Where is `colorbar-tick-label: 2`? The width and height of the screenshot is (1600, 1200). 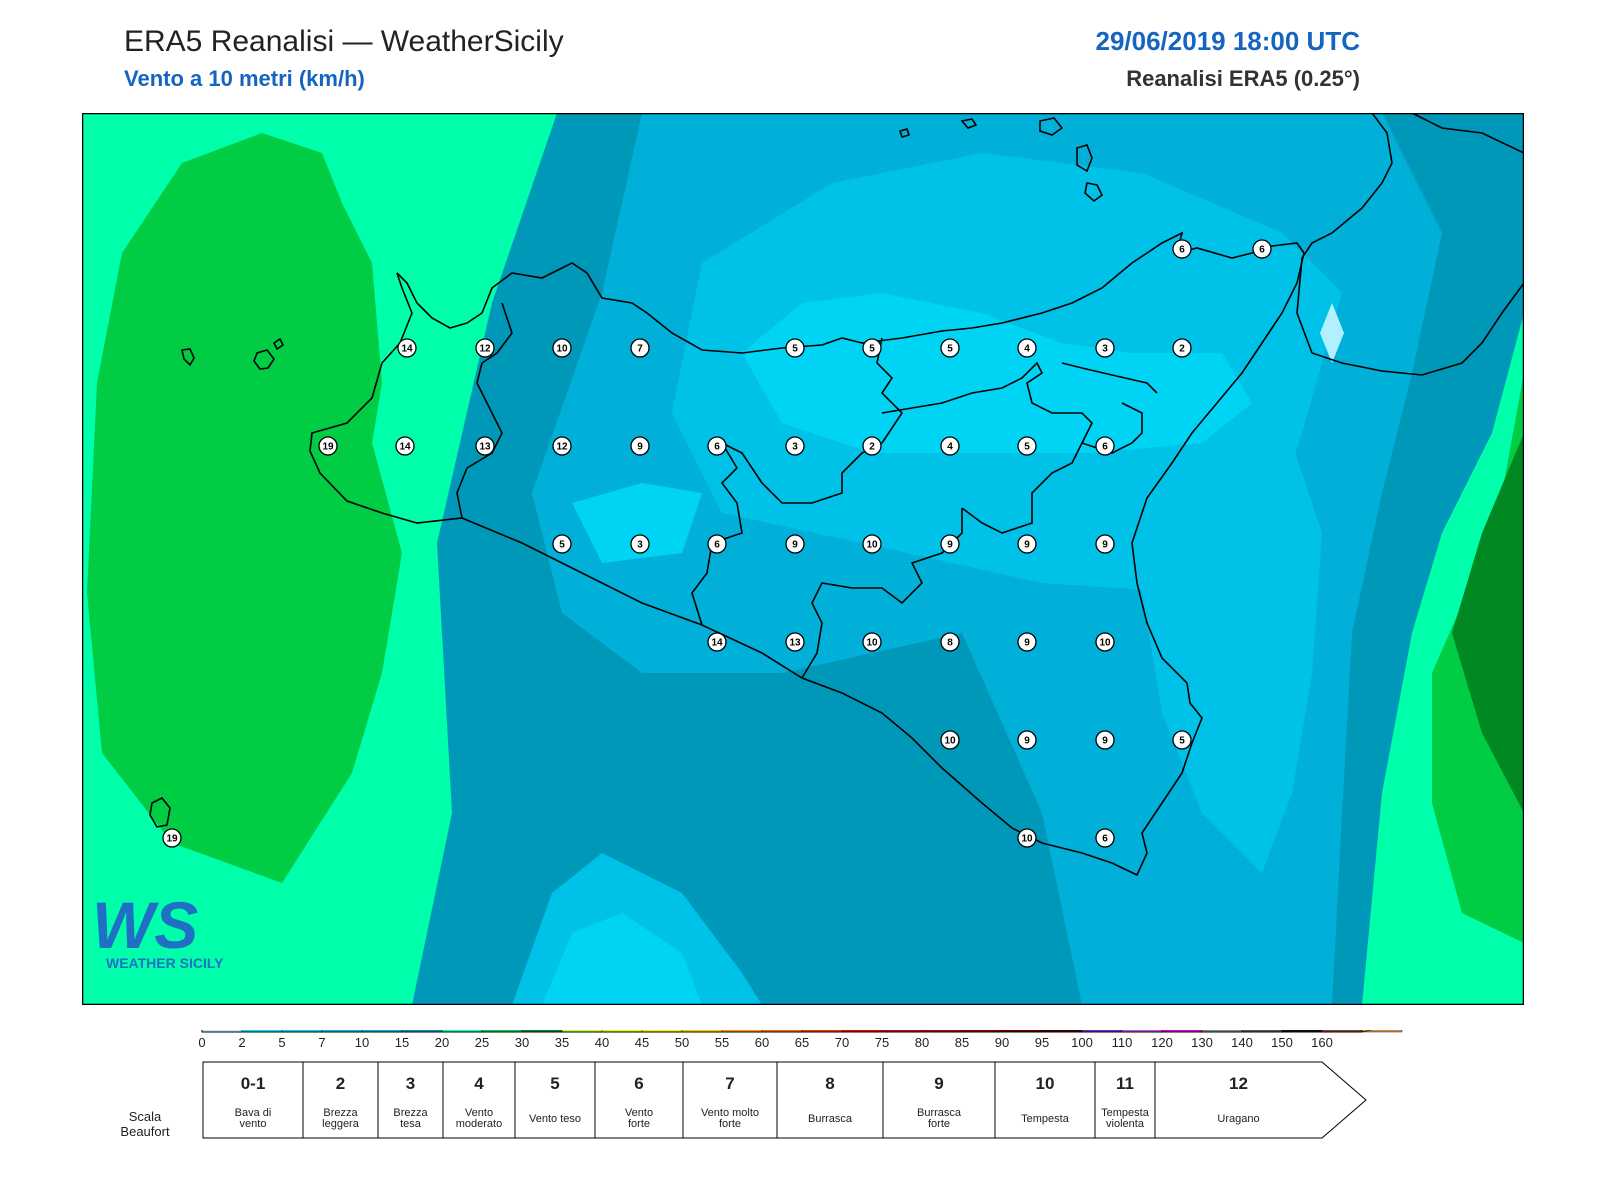 colorbar-tick-label: 2 is located at coordinates (241, 1042).